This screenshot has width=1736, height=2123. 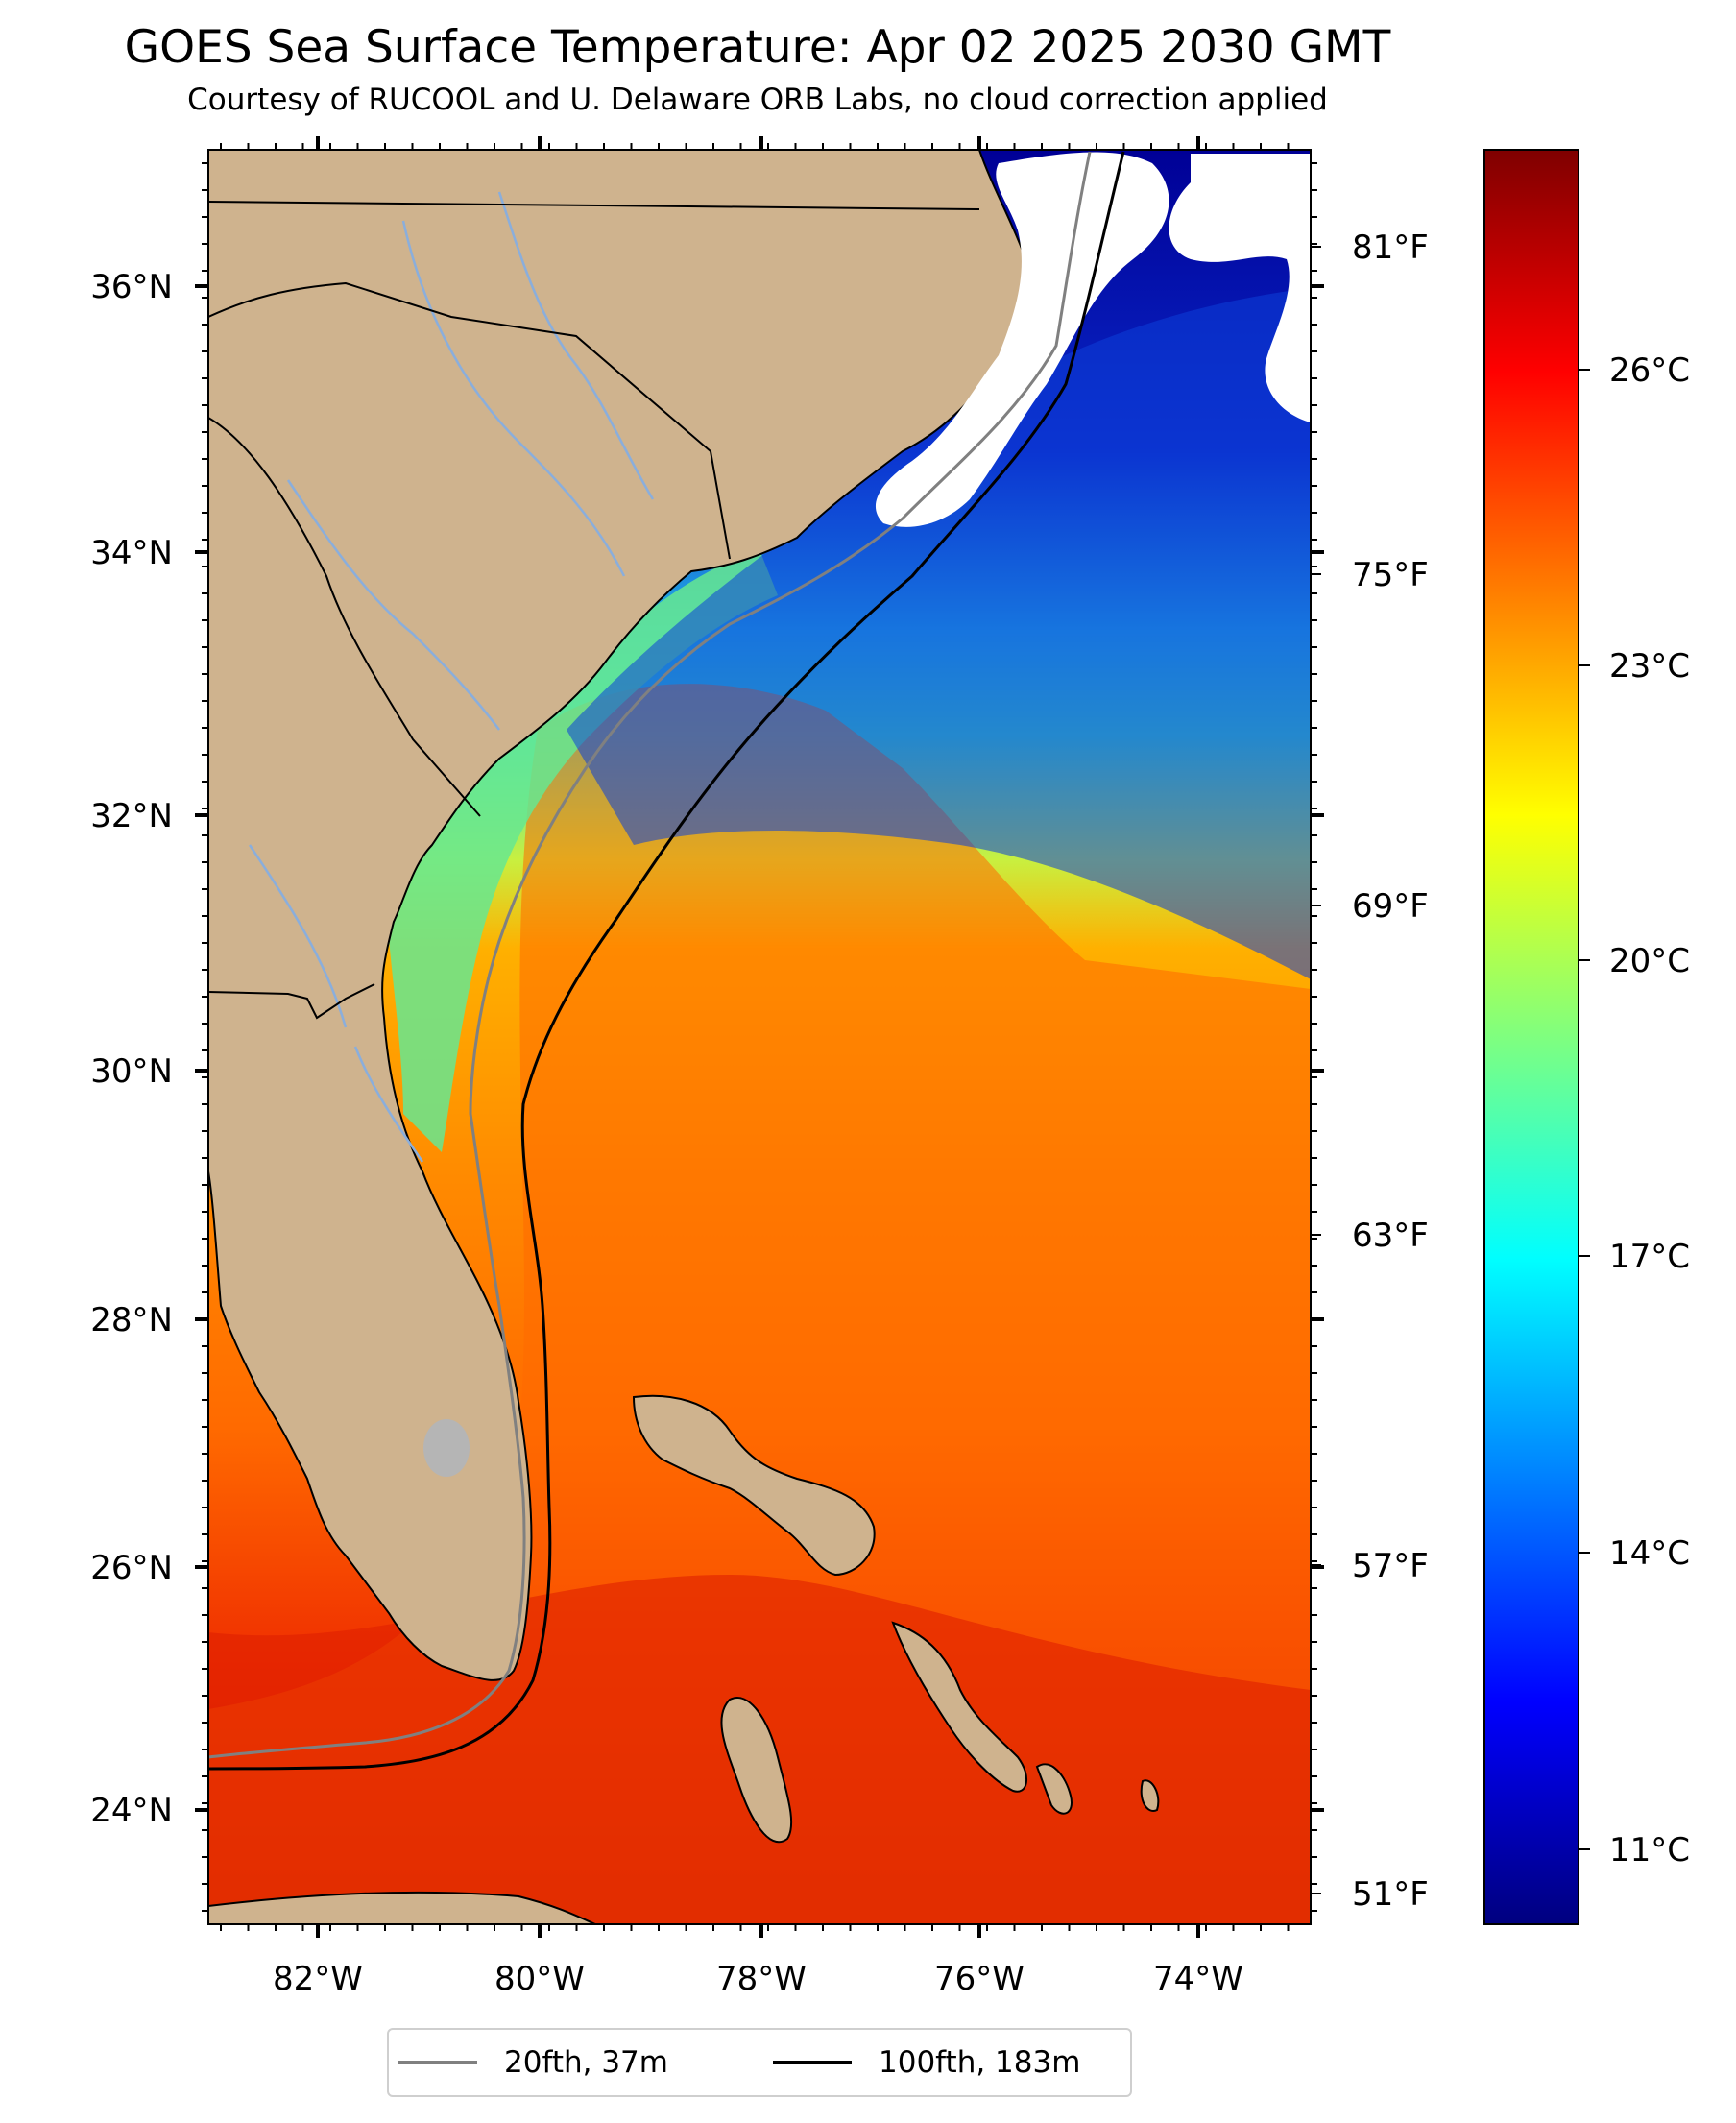 I want to click on isobath-legend: 20fth, 37m 100fth, 183m, so click(x=759, y=2062).